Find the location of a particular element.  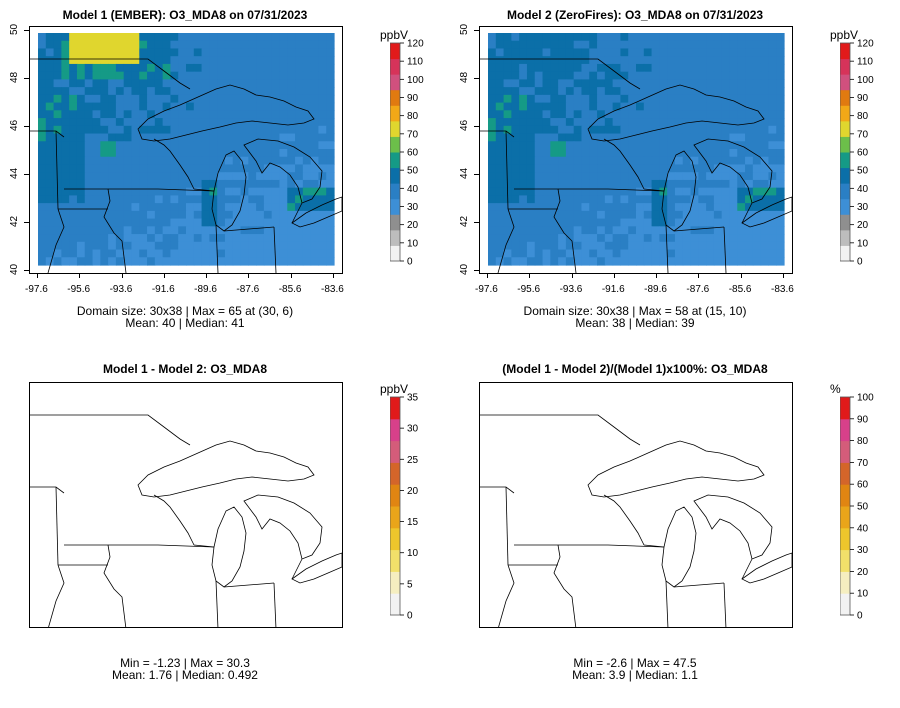

lake-huron-outline is located at coordinates (733, 527).